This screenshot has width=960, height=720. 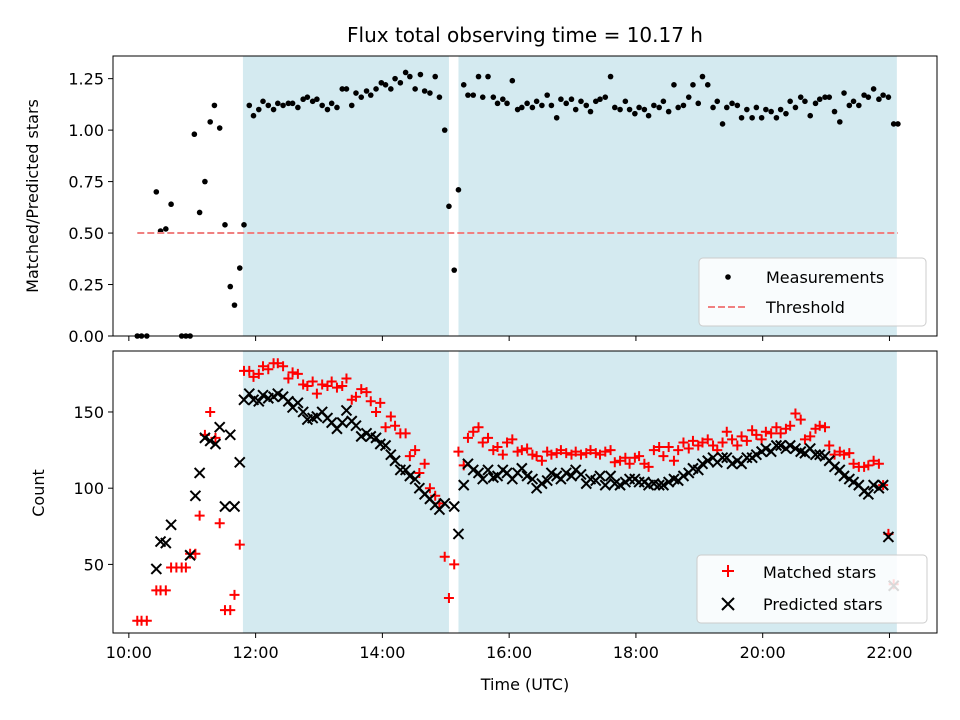 I want to click on y-tick-label: 1.25, so click(x=86, y=79).